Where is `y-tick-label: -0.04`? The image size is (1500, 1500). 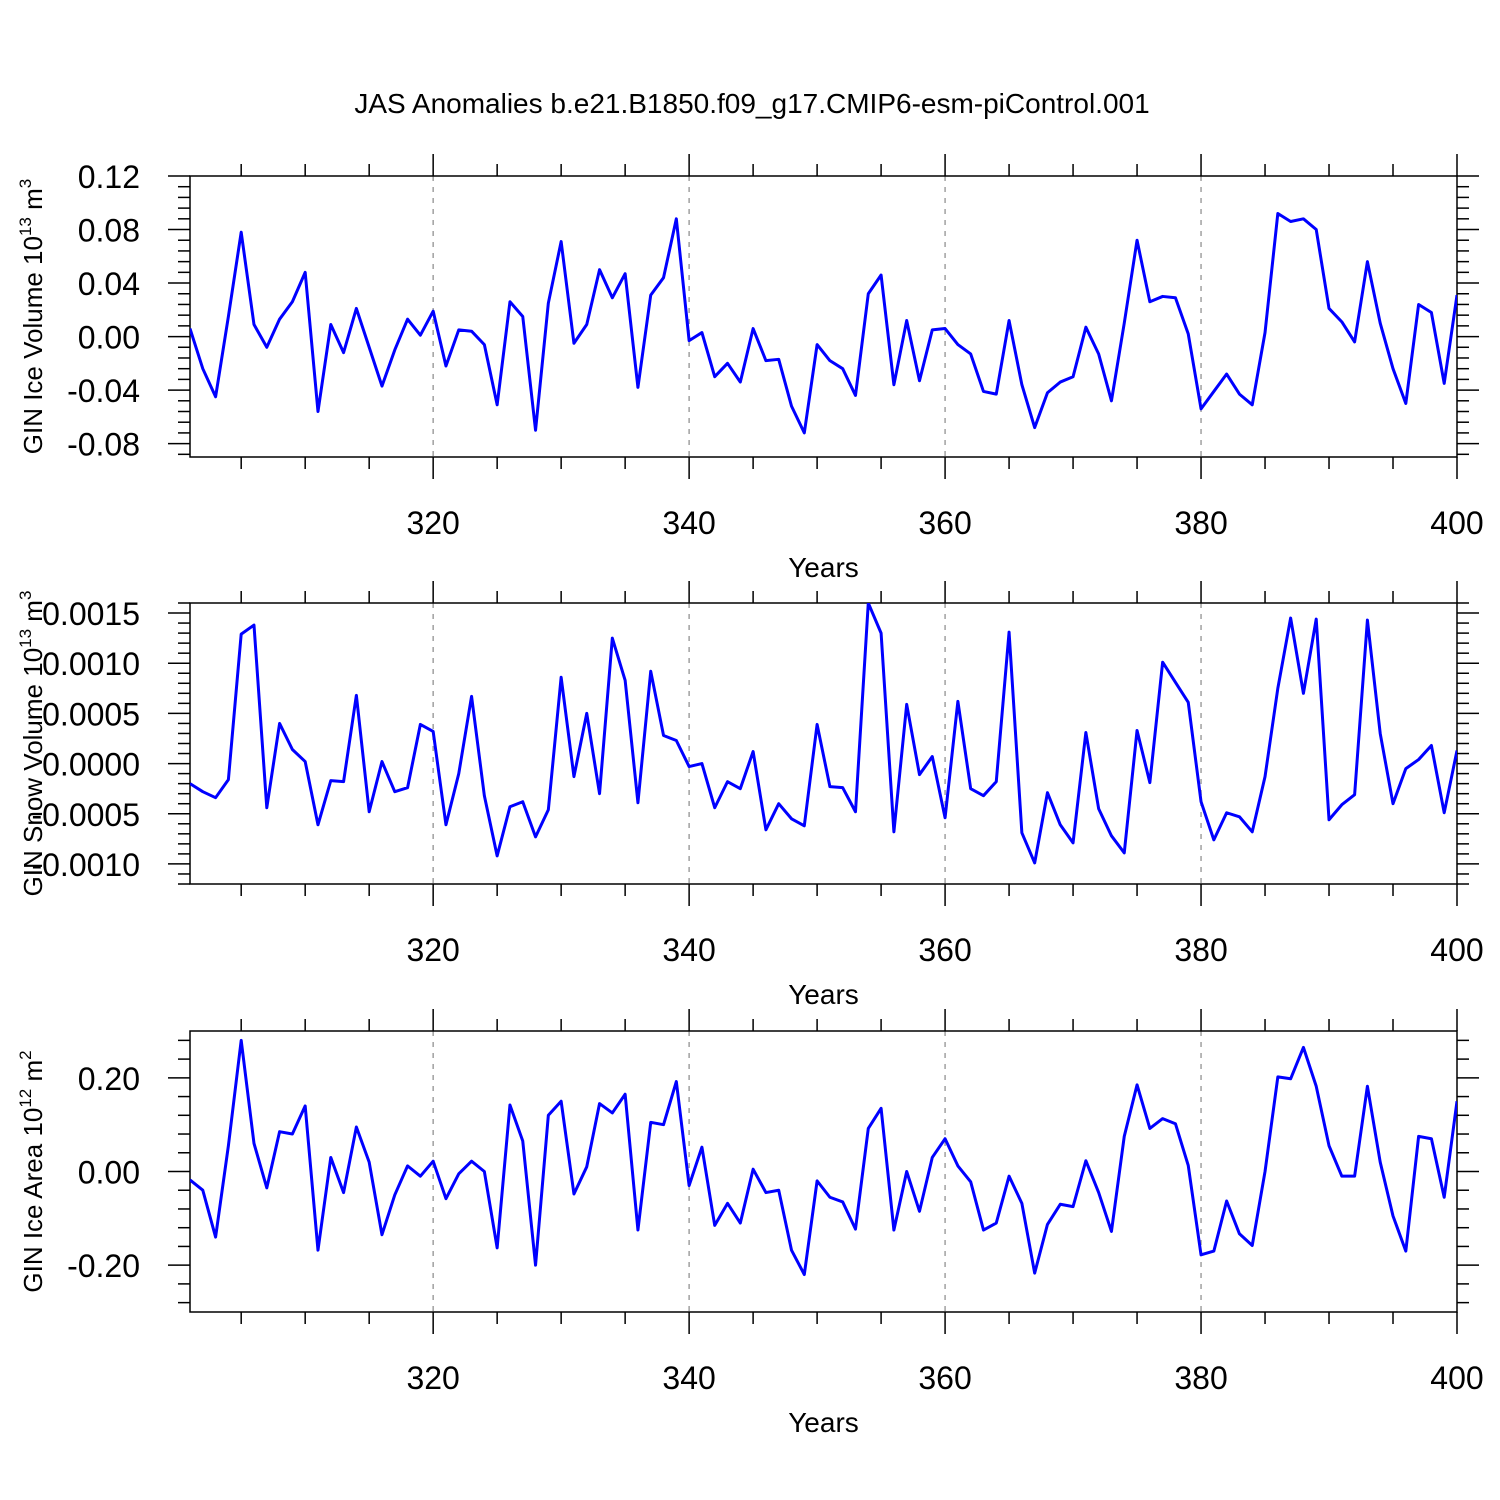 y-tick-label: -0.04 is located at coordinates (103, 391).